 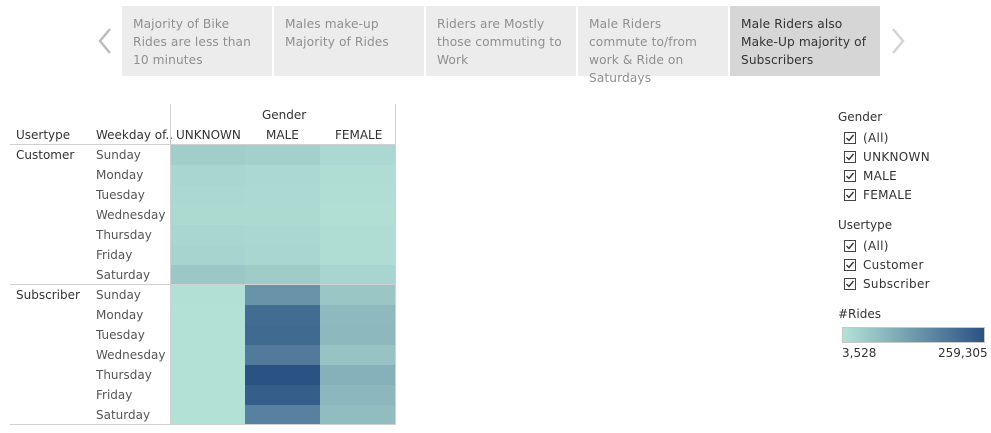 I want to click on chevron-right-icon, so click(x=898, y=41).